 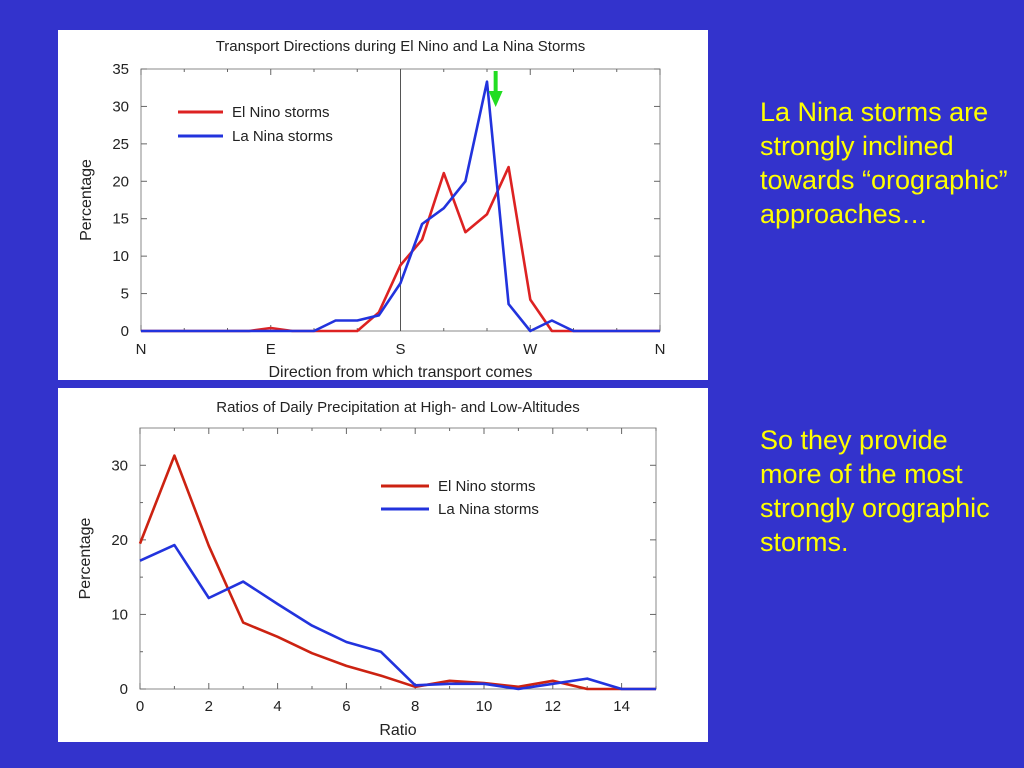 What do you see at coordinates (120, 219) in the screenshot?
I see `y-tick-label: 15` at bounding box center [120, 219].